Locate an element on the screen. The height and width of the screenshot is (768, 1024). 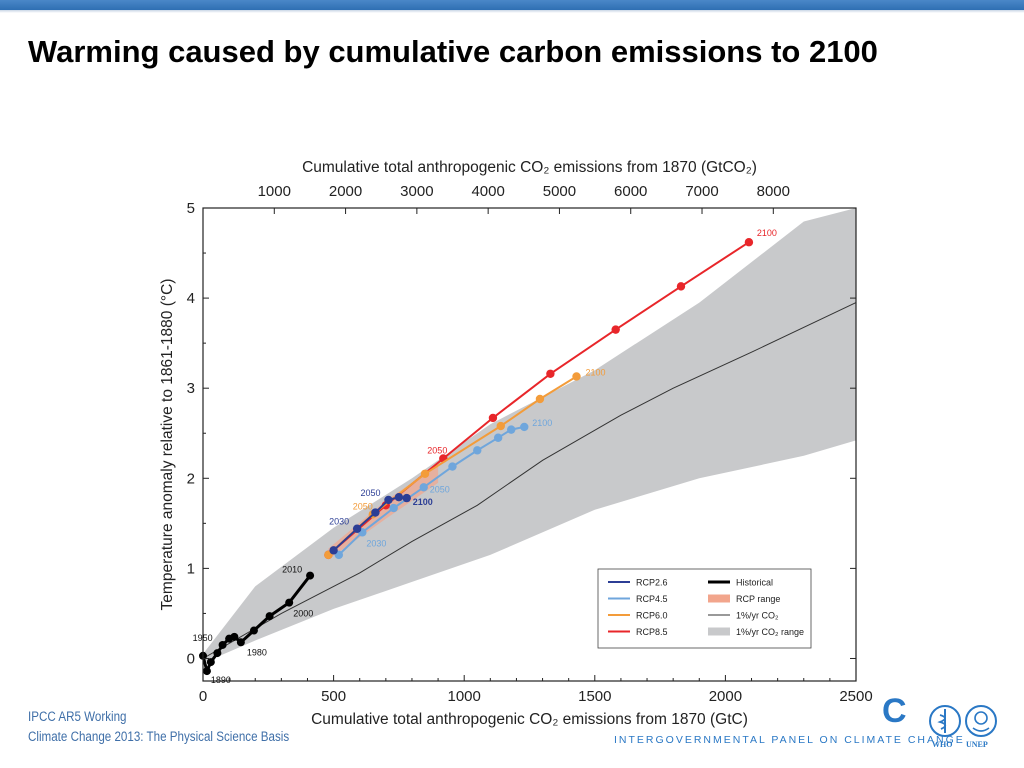
rcp4-5-year-label: 2050 is located at coordinates (440, 489).